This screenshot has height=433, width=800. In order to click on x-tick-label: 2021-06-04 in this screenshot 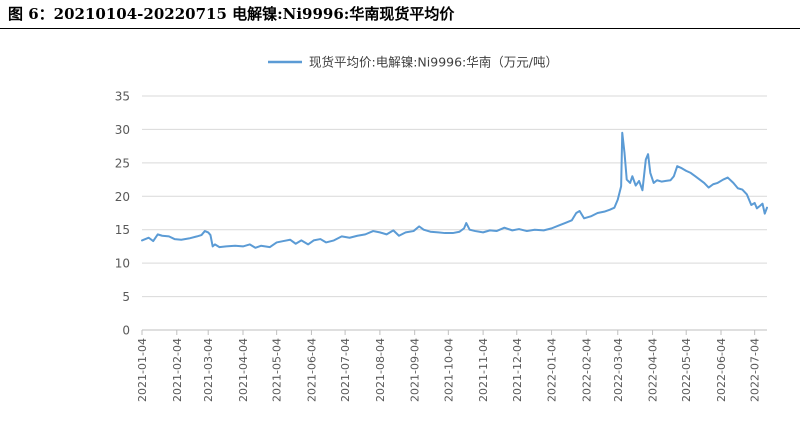, I will do `click(311, 370)`.